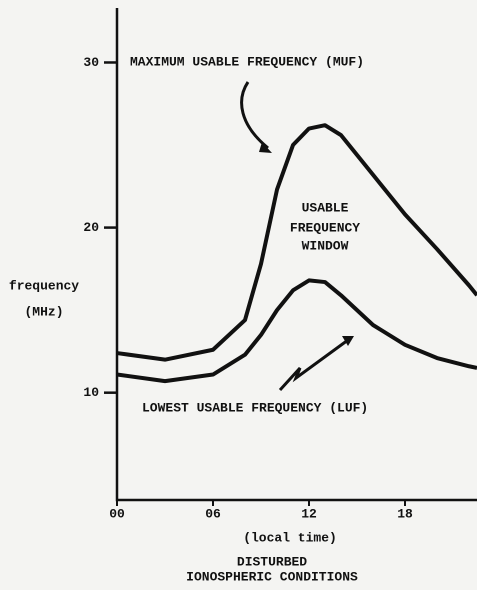  I want to click on annotation: MAXIMUM USABLE FREQUENCY (MUF), so click(247, 61).